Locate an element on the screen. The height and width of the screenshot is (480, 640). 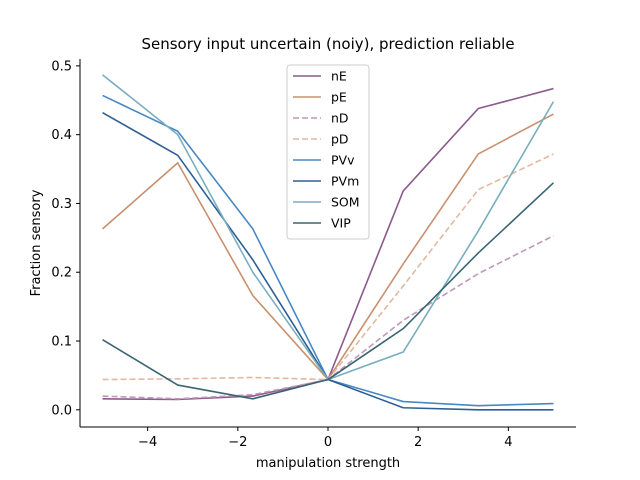
y-tick-label: 0.2 is located at coordinates (61, 273).